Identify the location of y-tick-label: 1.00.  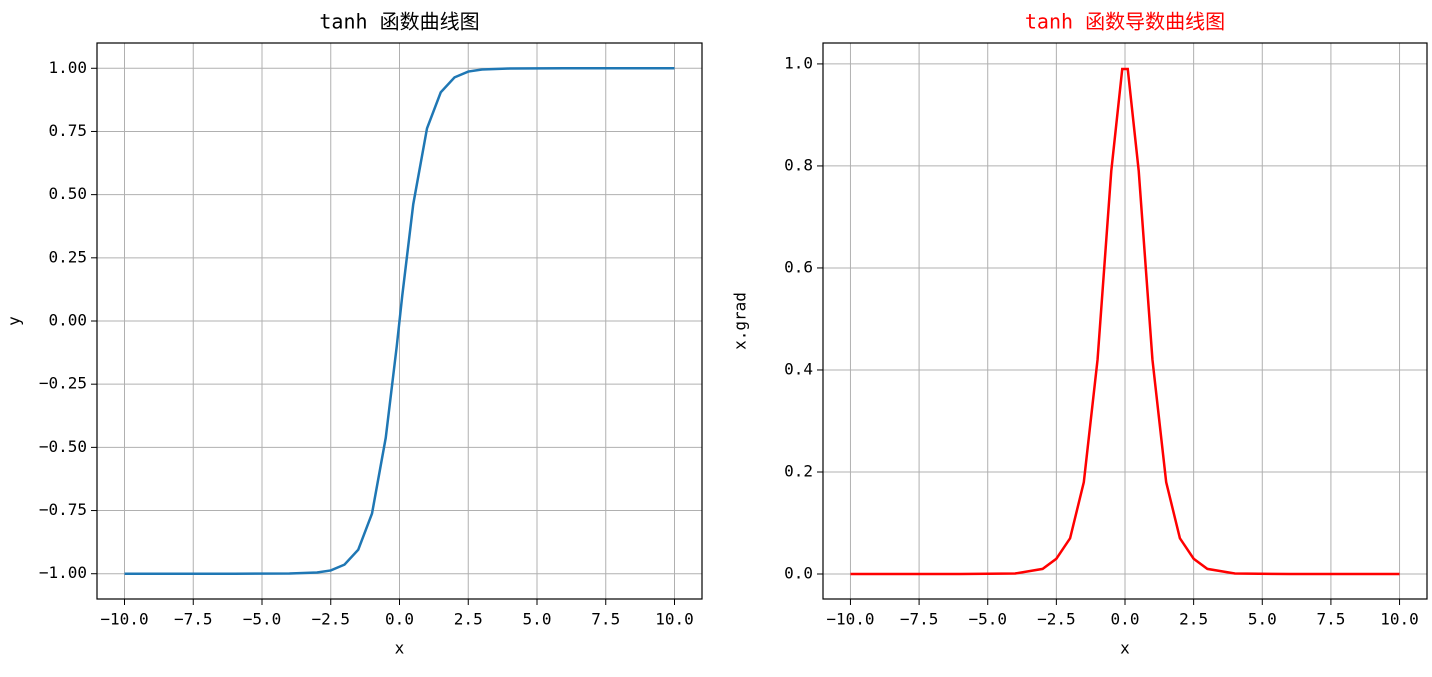
(67, 67).